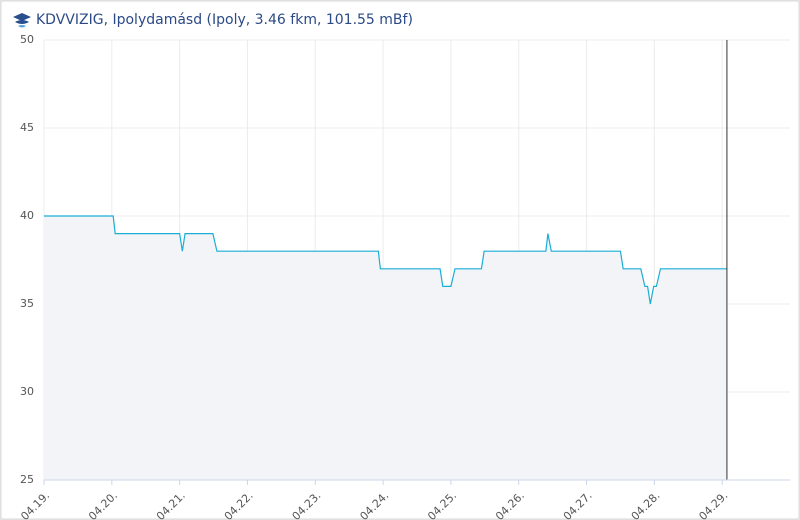 This screenshot has height=520, width=800. I want to click on y-tick-label: 50, so click(27, 39).